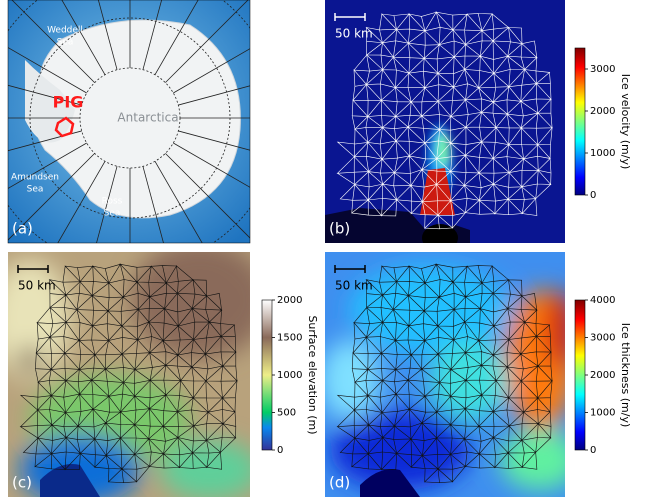  What do you see at coordinates (112, 202) in the screenshot?
I see `map-label: Ross` at bounding box center [112, 202].